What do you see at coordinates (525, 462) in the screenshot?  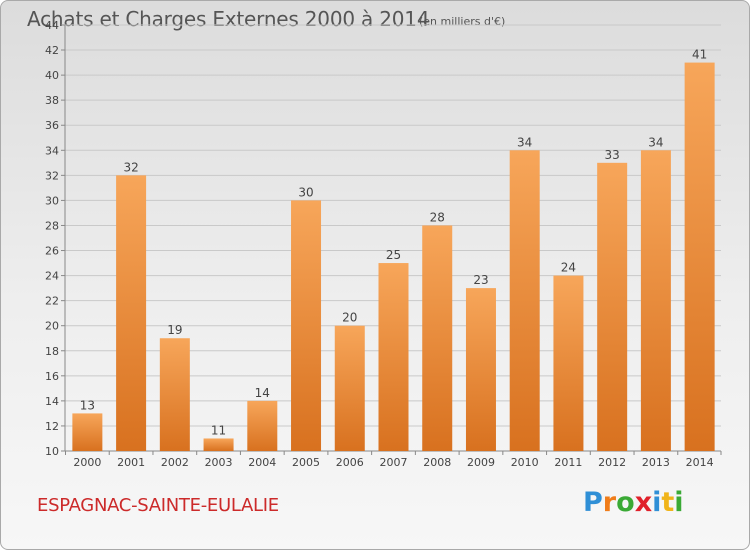 I see `x-tick-label: 2010` at bounding box center [525, 462].